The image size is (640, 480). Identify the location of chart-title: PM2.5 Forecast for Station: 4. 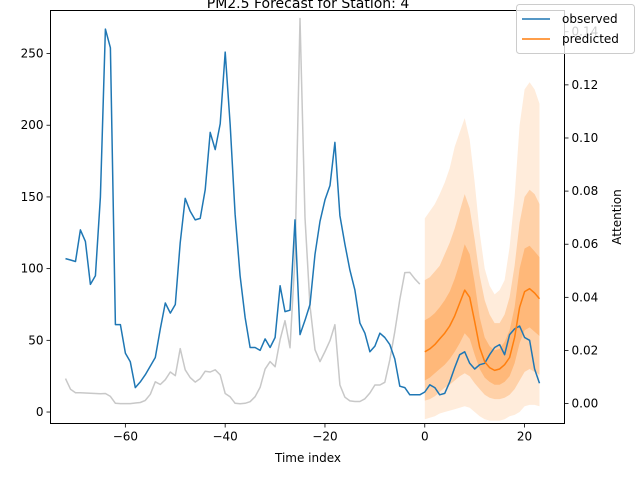
(308, 6).